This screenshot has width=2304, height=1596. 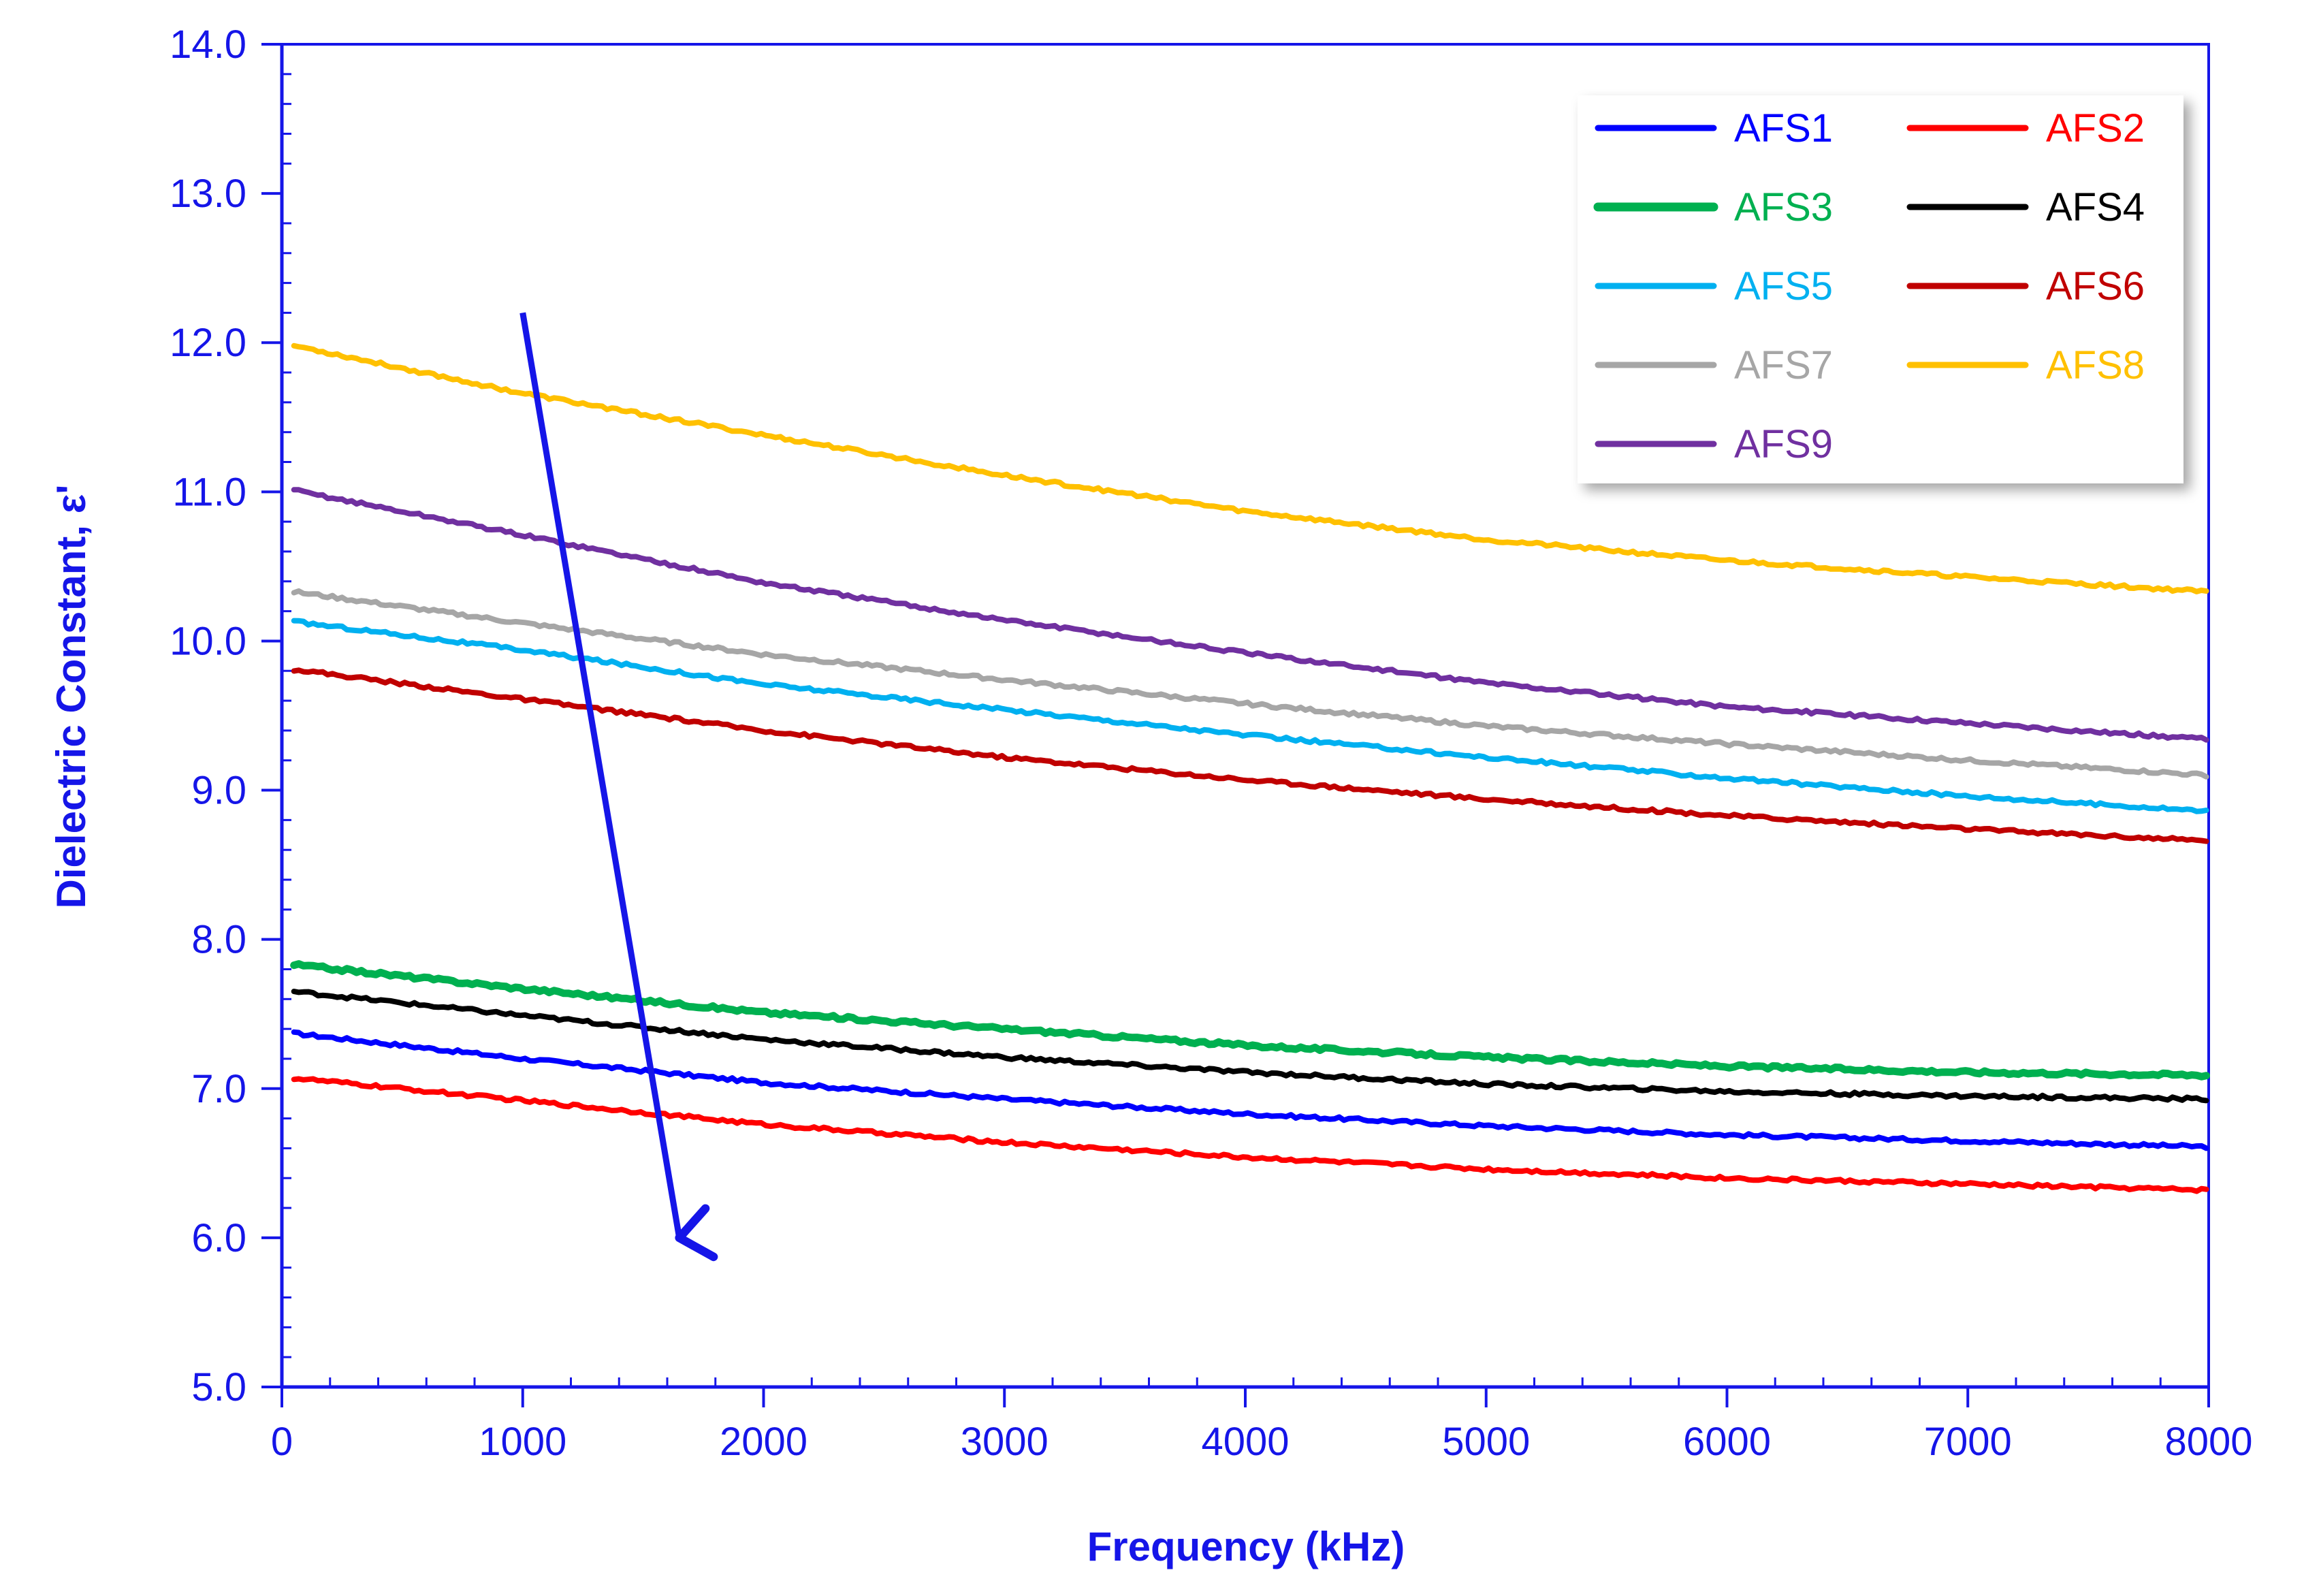 I want to click on series-line-afs3, so click(x=1250, y=1021).